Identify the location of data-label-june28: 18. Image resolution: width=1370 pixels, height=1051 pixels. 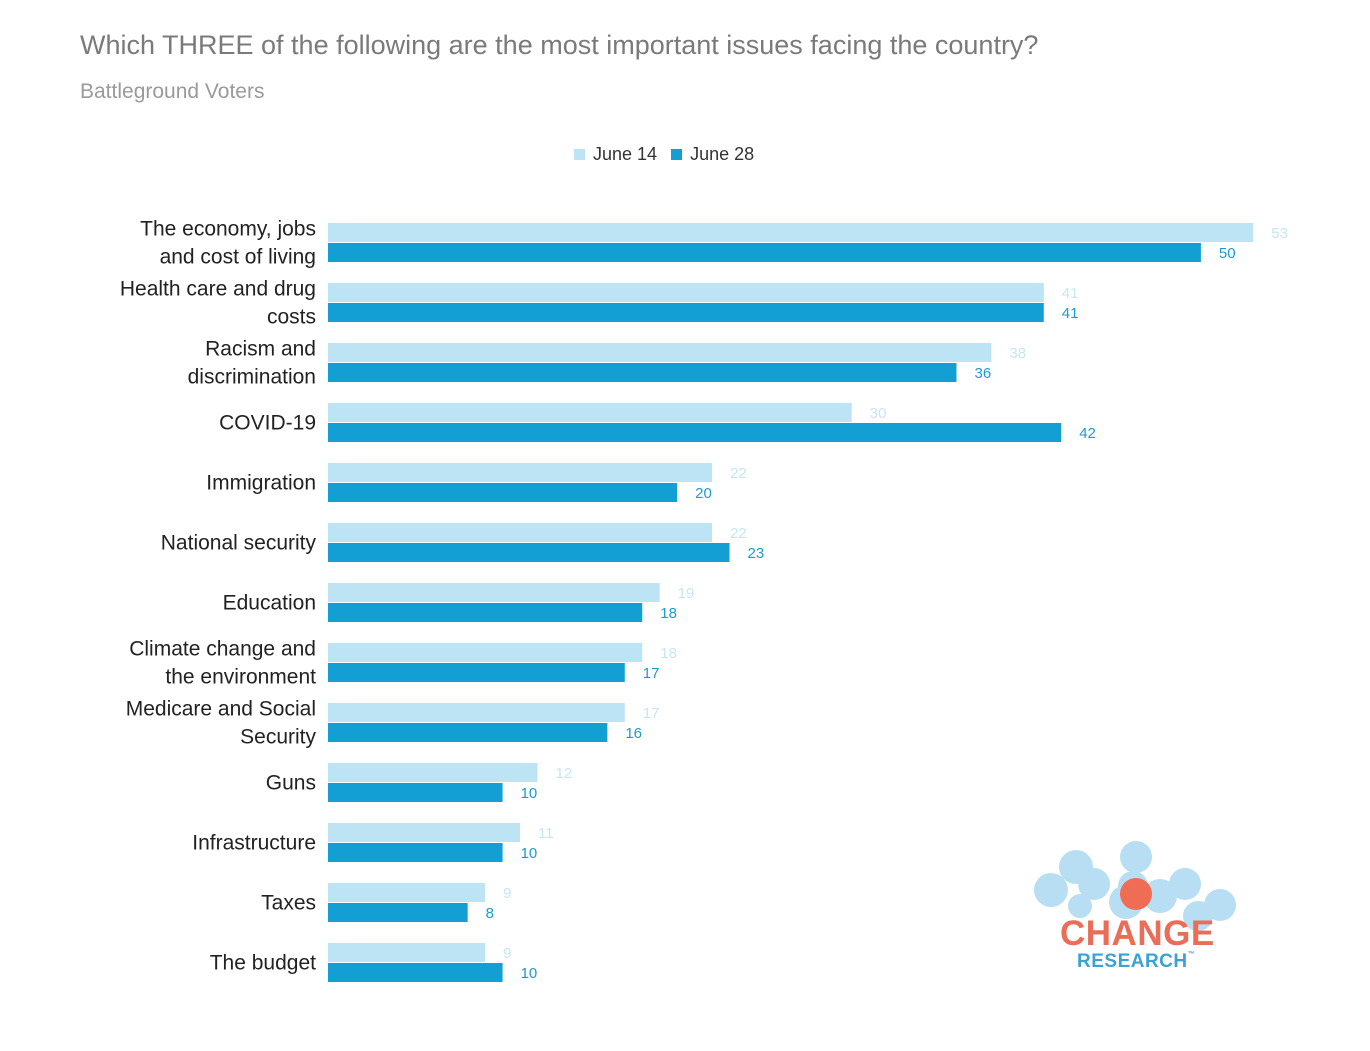
(668, 613).